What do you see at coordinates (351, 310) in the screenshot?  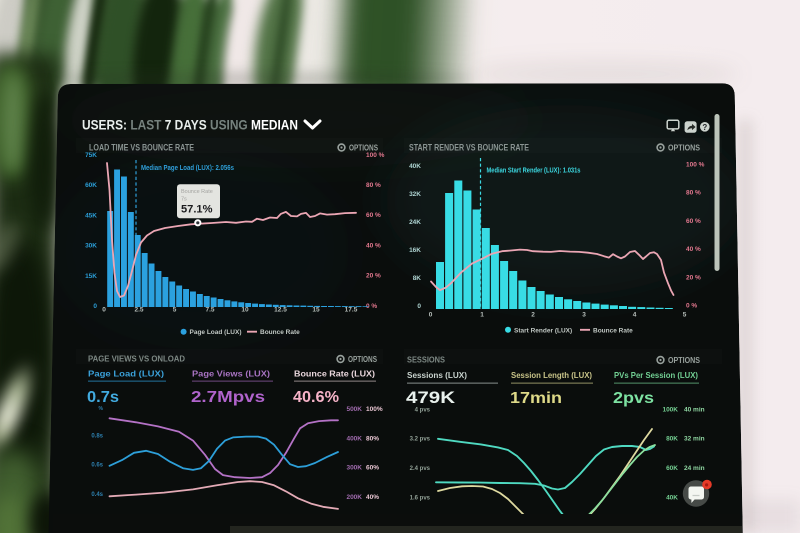 I see `svg-text: 17.5` at bounding box center [351, 310].